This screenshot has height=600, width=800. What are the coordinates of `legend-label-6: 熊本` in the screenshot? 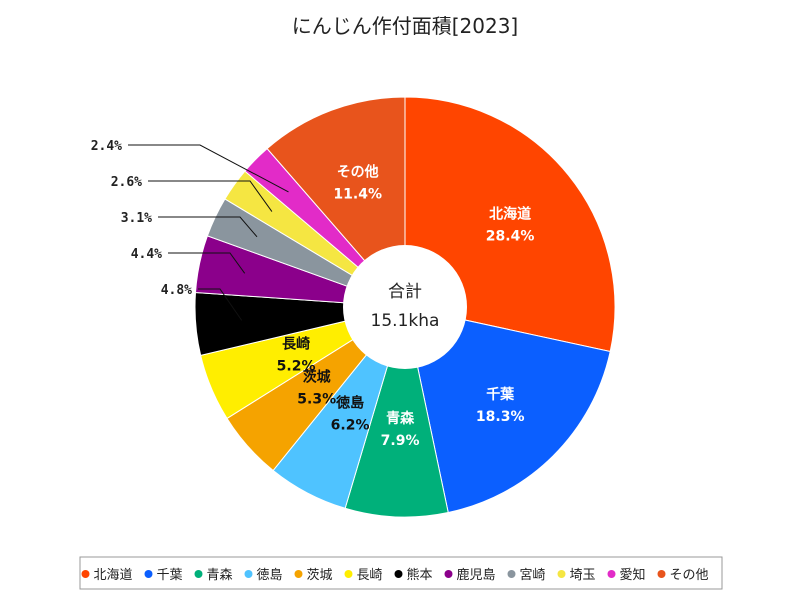 It's located at (420, 575).